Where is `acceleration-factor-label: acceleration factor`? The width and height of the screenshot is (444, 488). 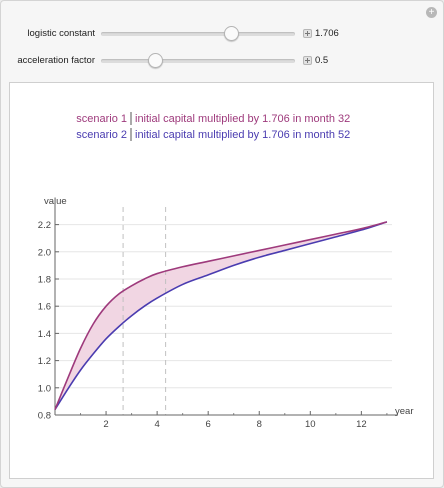 acceleration-factor-label: acceleration factor is located at coordinates (56, 60).